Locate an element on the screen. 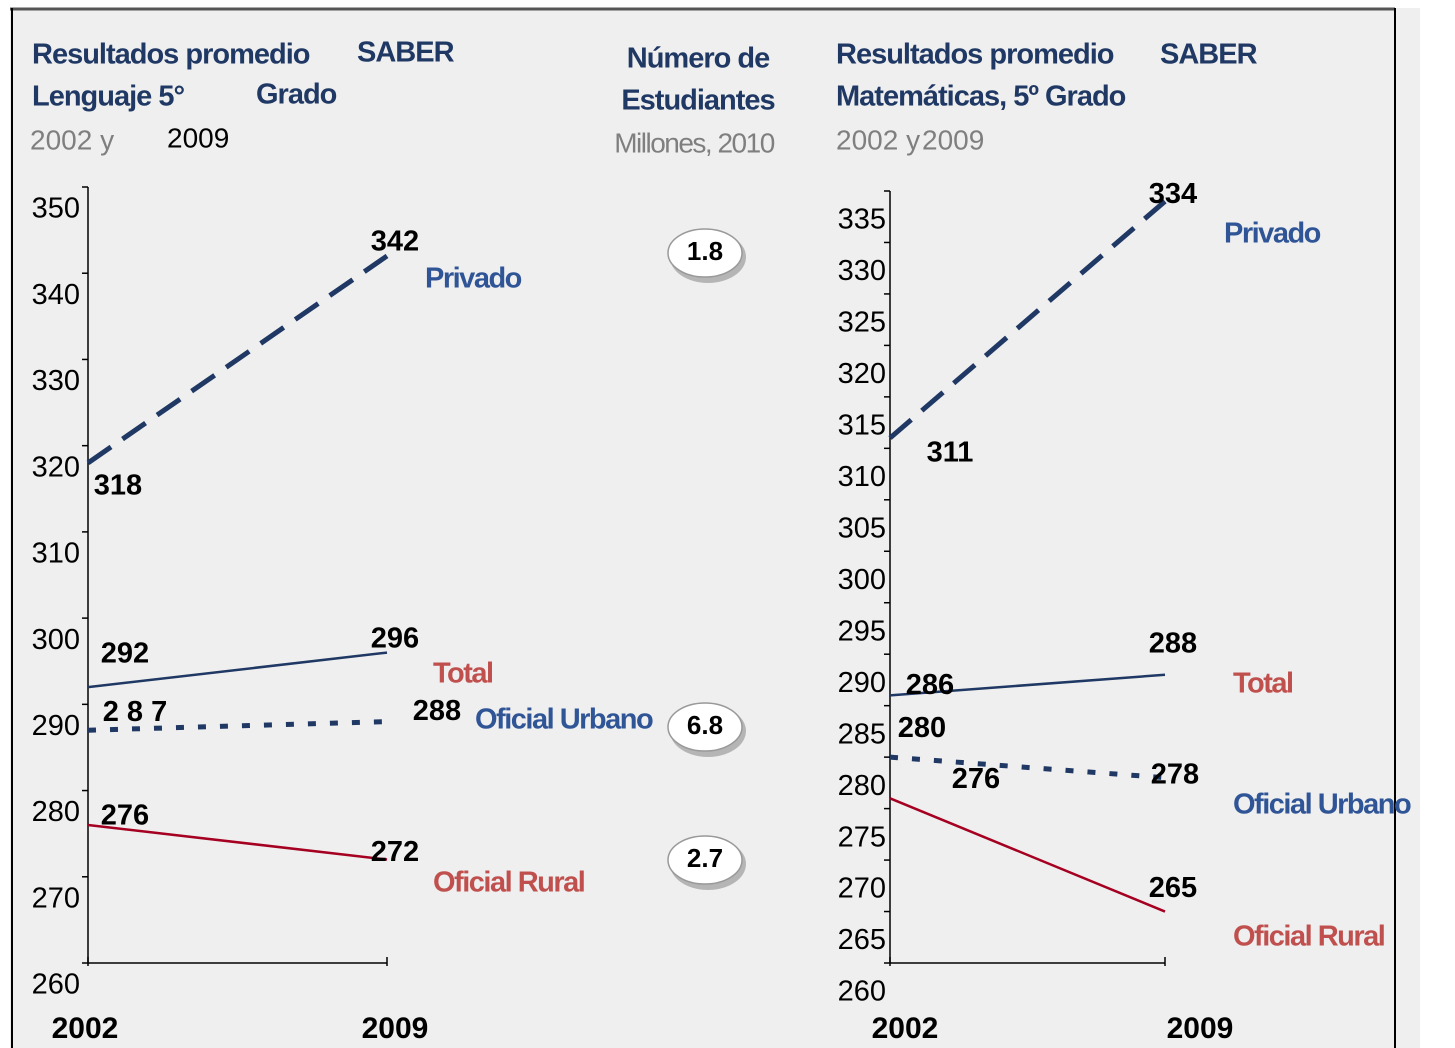 The height and width of the screenshot is (1048, 1455). value-label: 292 is located at coordinates (125, 654).